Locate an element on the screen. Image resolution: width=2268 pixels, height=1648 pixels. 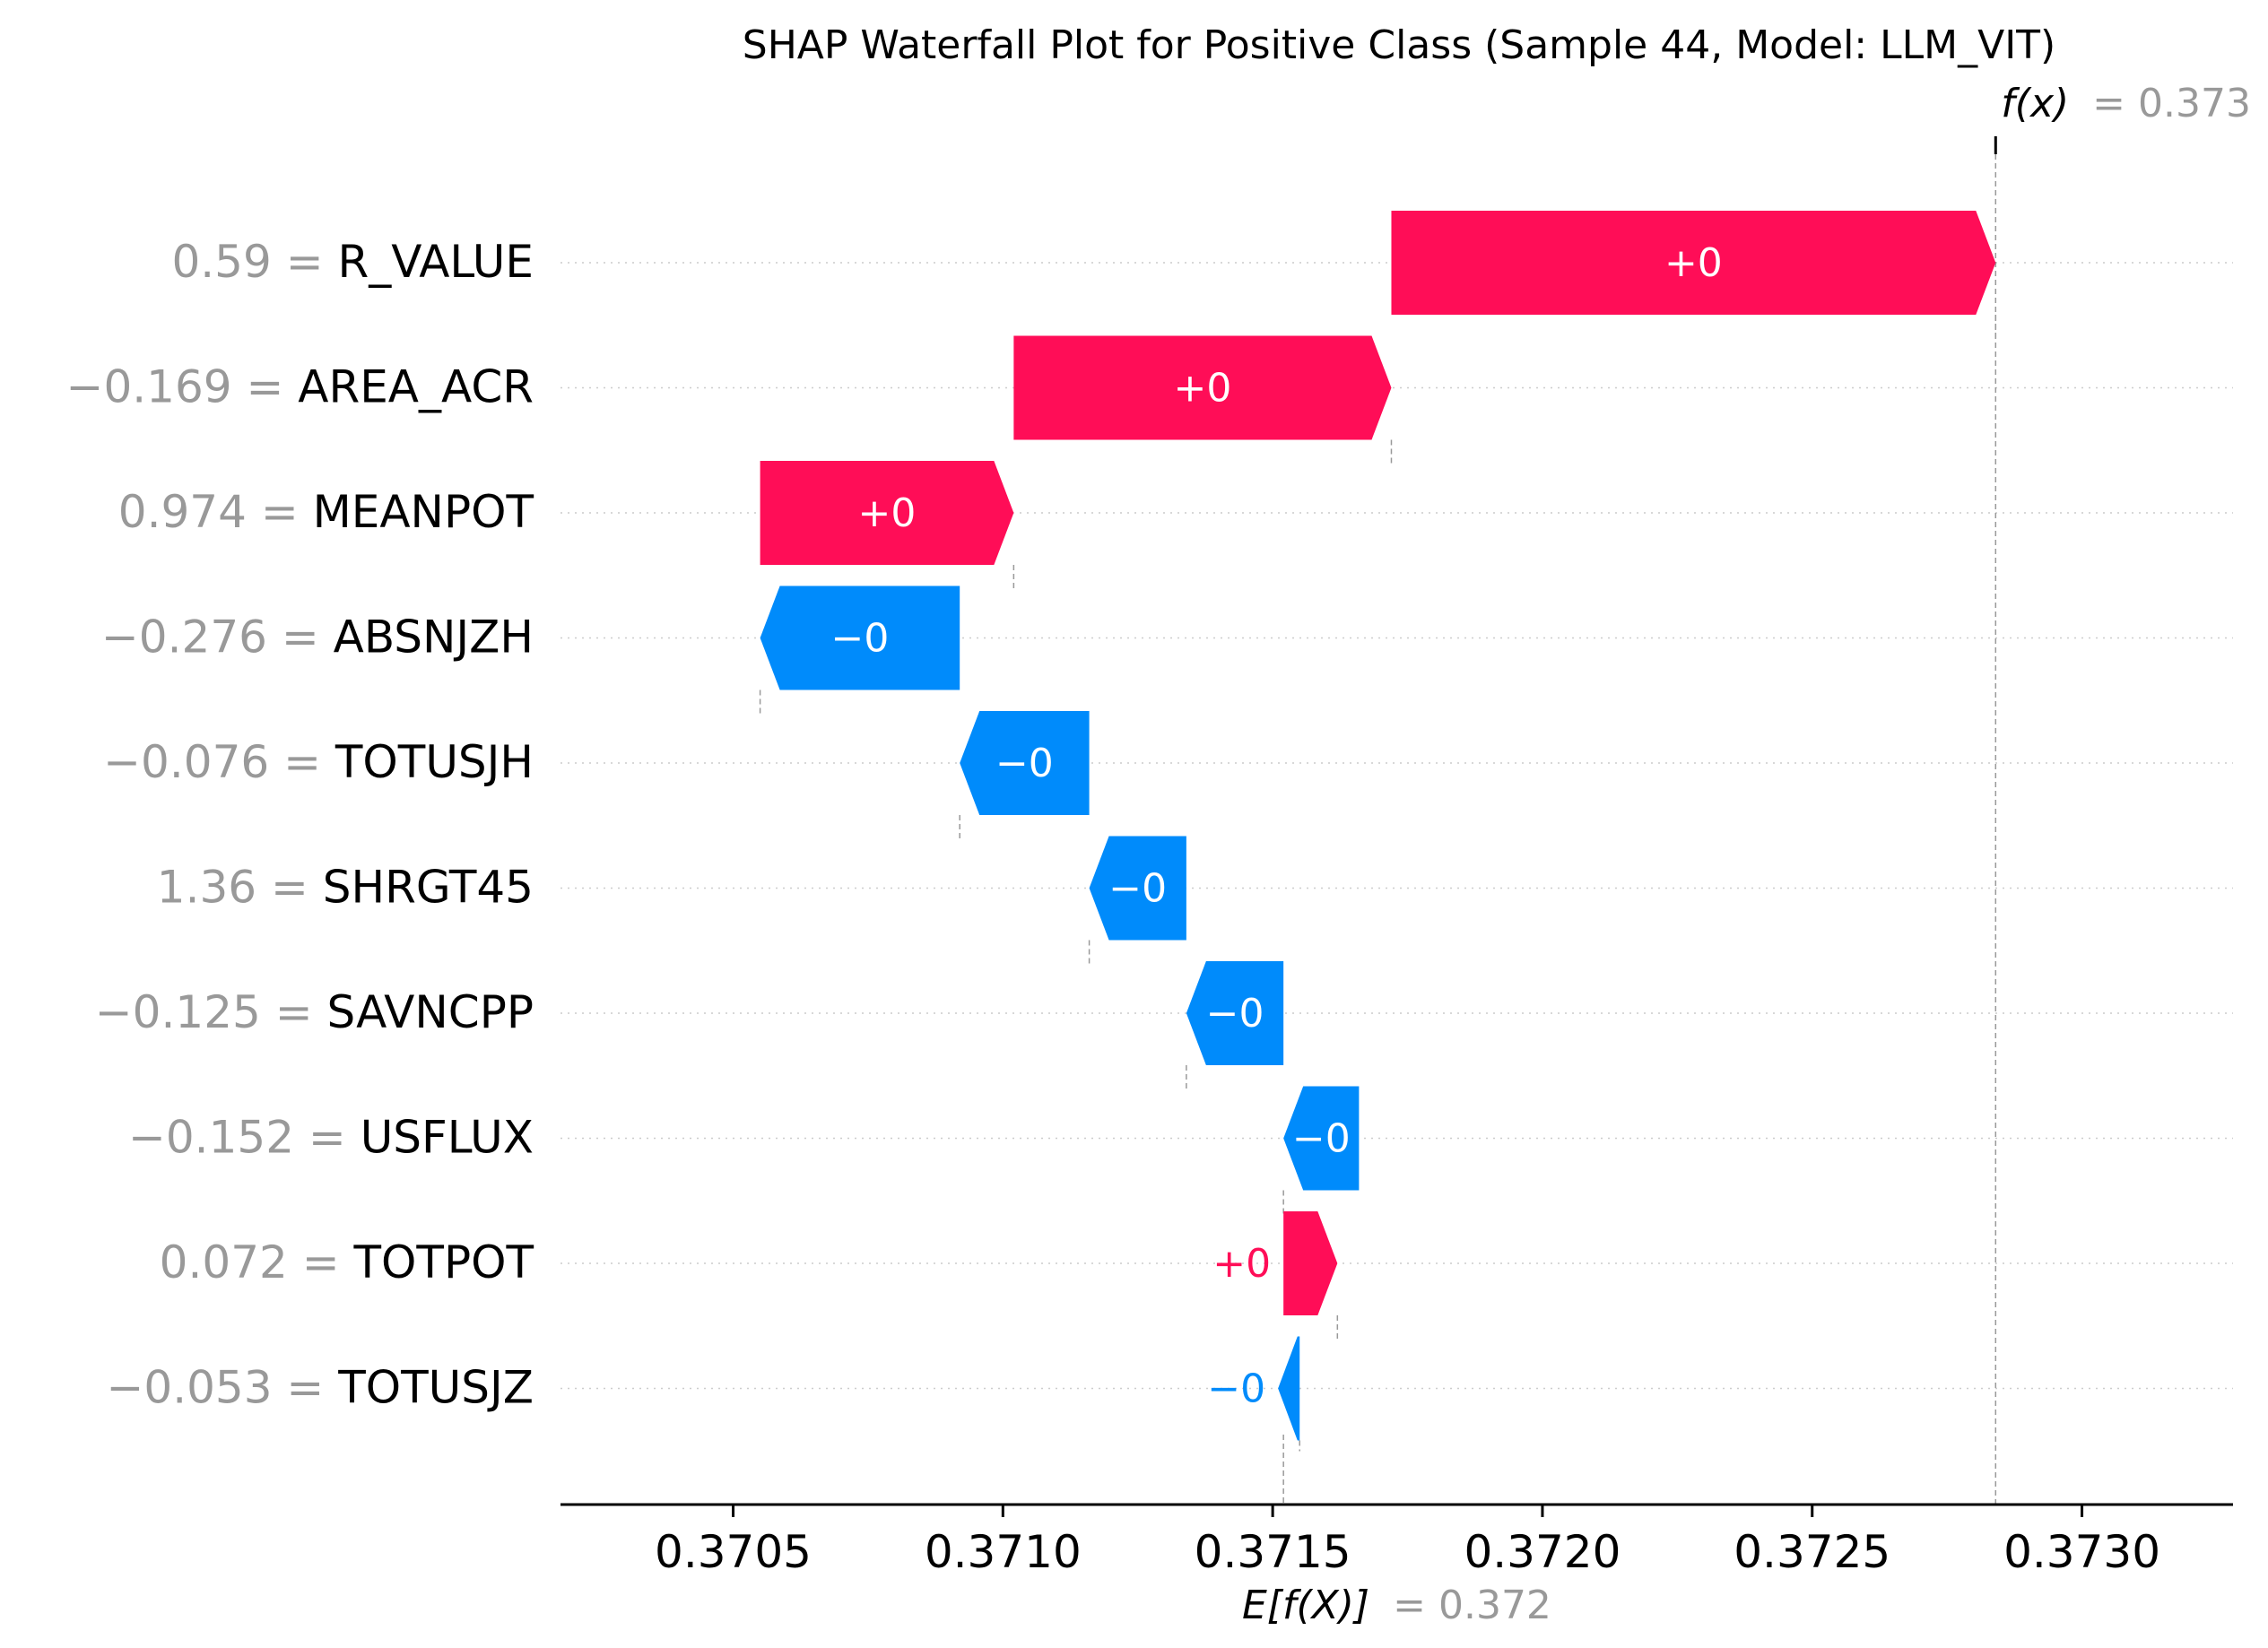
feature-value-text: −0.169 = is located at coordinates (182, 387).